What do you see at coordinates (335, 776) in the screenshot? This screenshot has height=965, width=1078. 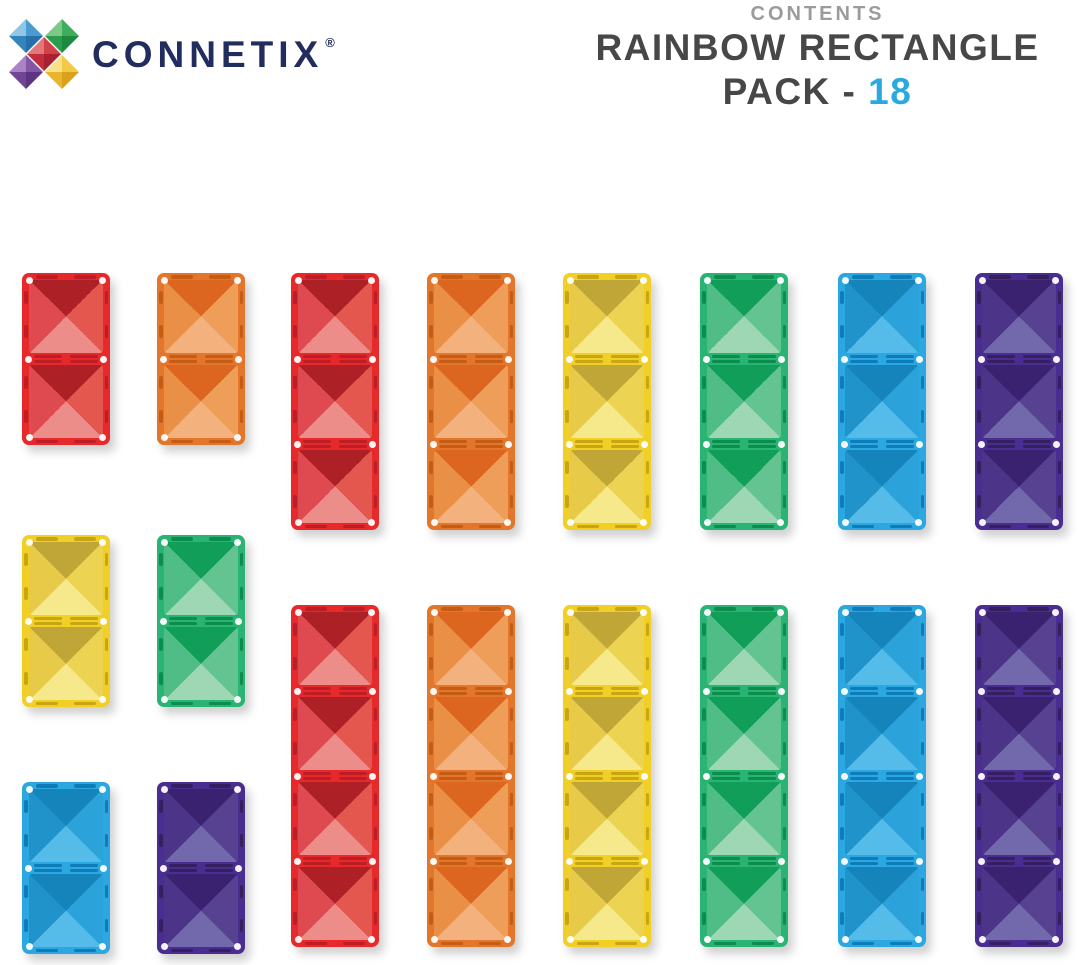 I see `red-rectangle-tile-4unit` at bounding box center [335, 776].